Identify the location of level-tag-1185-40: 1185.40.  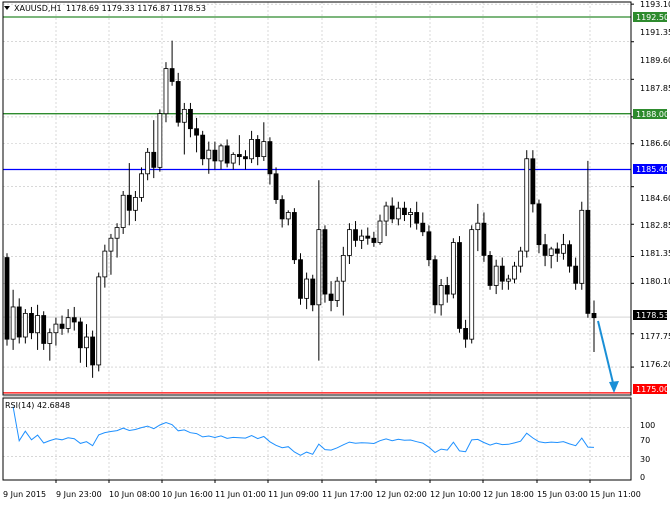
(651, 169).